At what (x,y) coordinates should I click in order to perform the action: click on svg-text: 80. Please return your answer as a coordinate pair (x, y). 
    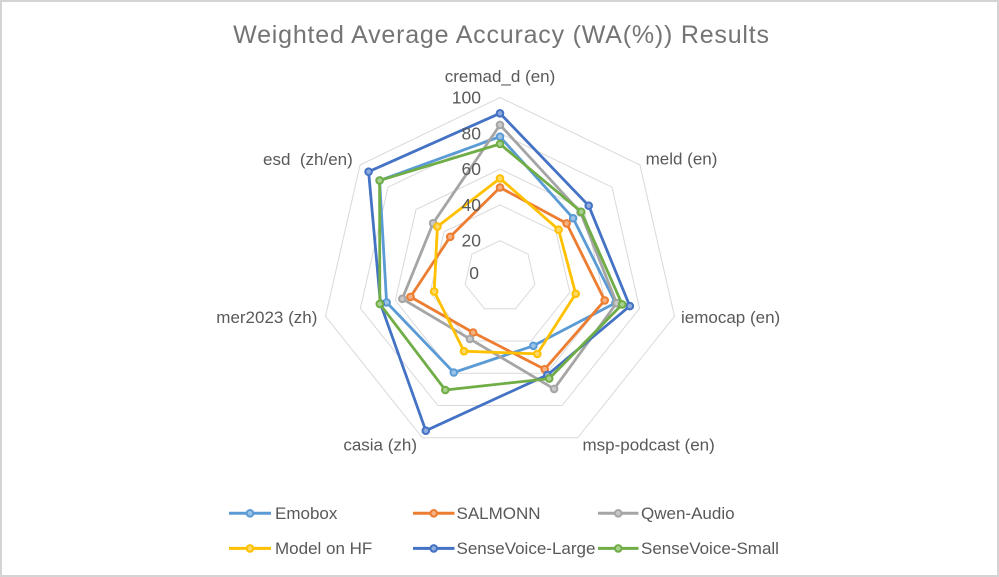
    Looking at the image, I should click on (472, 133).